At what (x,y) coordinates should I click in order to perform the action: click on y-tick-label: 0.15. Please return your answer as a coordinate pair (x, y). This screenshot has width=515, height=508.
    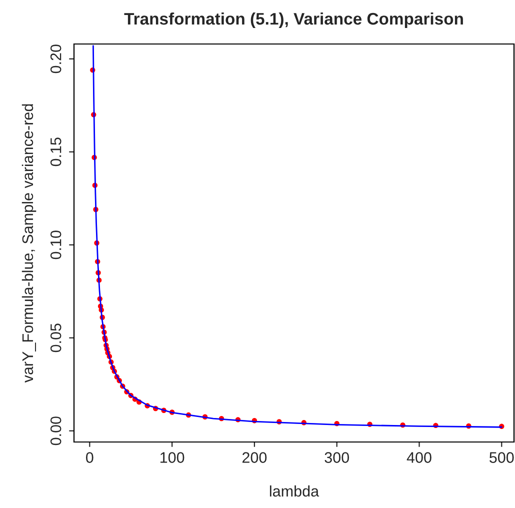
    Looking at the image, I should click on (56, 152).